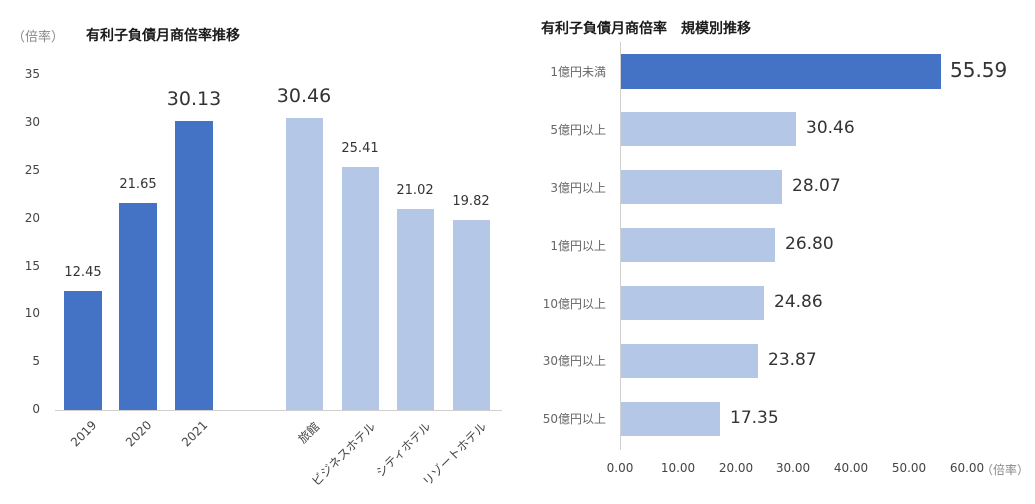 The width and height of the screenshot is (1035, 504). Describe the element at coordinates (36, 409) in the screenshot. I see `y-tick: 0` at that location.